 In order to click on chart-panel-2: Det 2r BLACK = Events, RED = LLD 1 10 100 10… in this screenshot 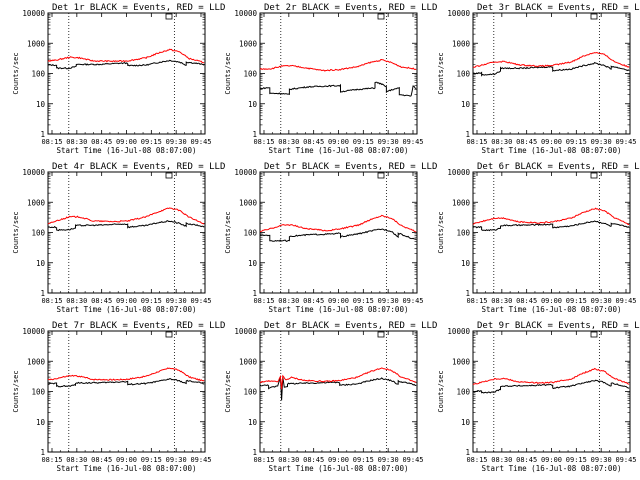, I will do `click(330, 79)`.